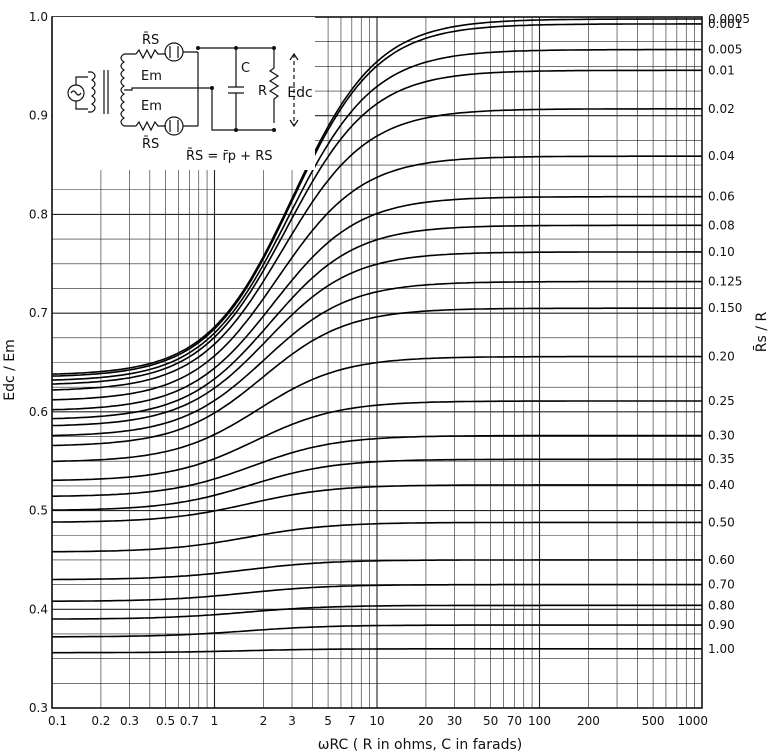 This screenshot has width=775, height=756. What do you see at coordinates (57, 721) in the screenshot?
I see `x-tick-label: 0.1` at bounding box center [57, 721].